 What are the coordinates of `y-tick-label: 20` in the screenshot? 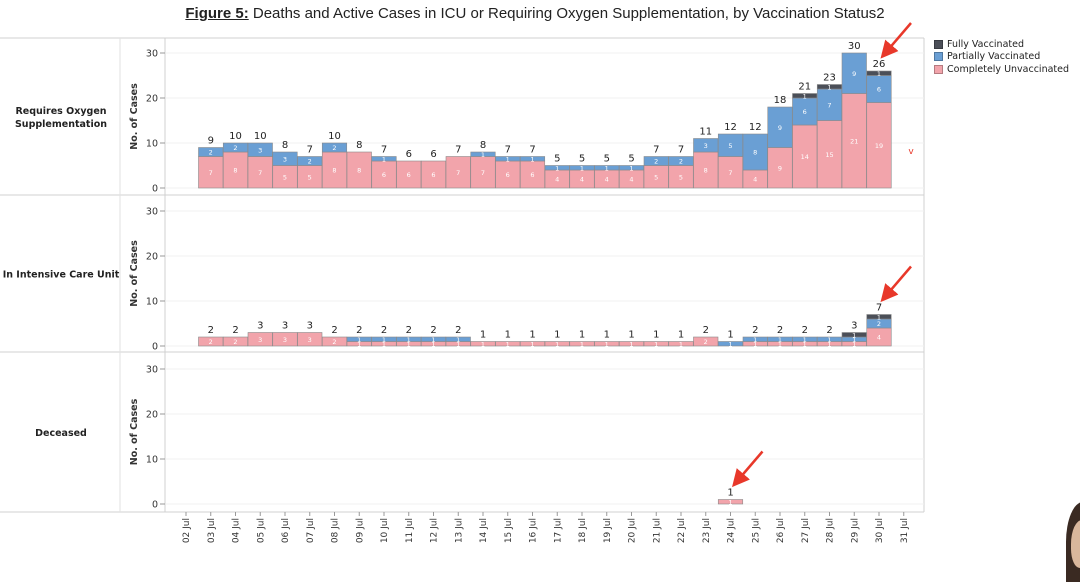 It's located at (152, 99).